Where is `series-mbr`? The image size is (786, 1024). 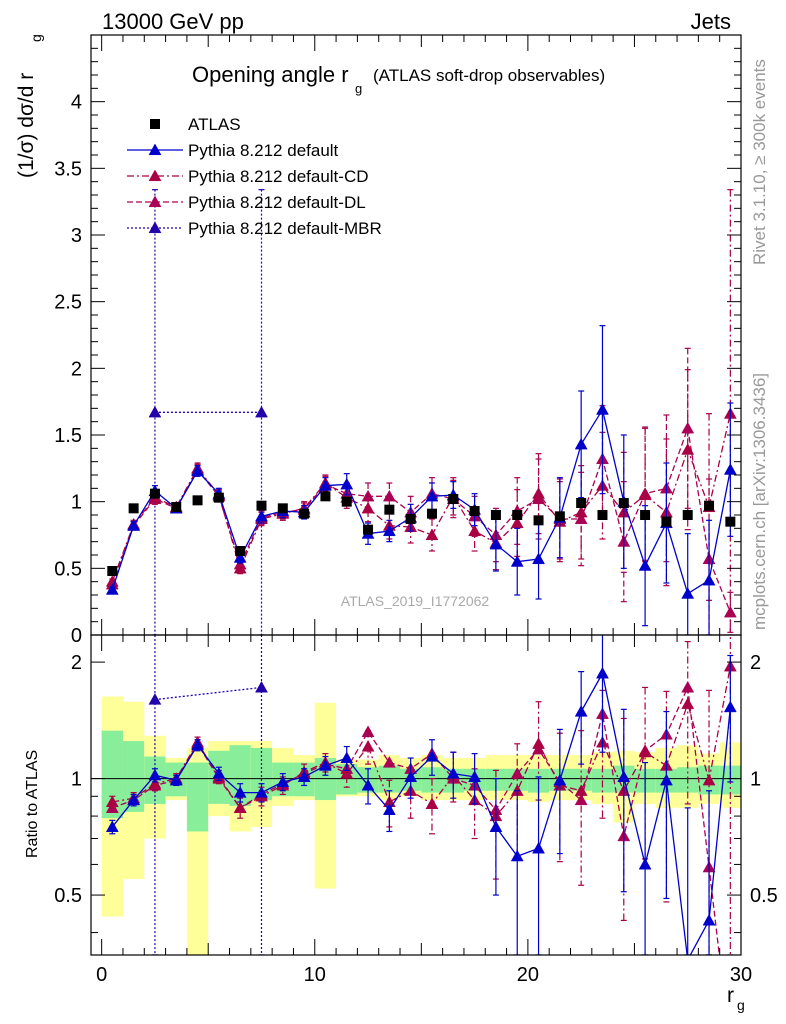
series-mbr is located at coordinates (208, 412).